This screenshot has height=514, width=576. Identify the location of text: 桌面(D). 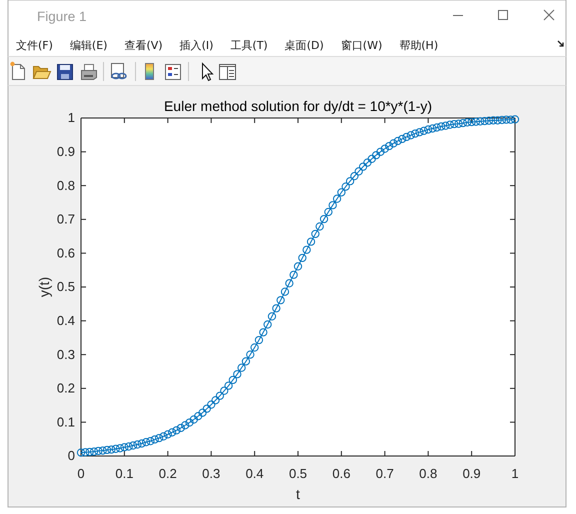
(304, 45).